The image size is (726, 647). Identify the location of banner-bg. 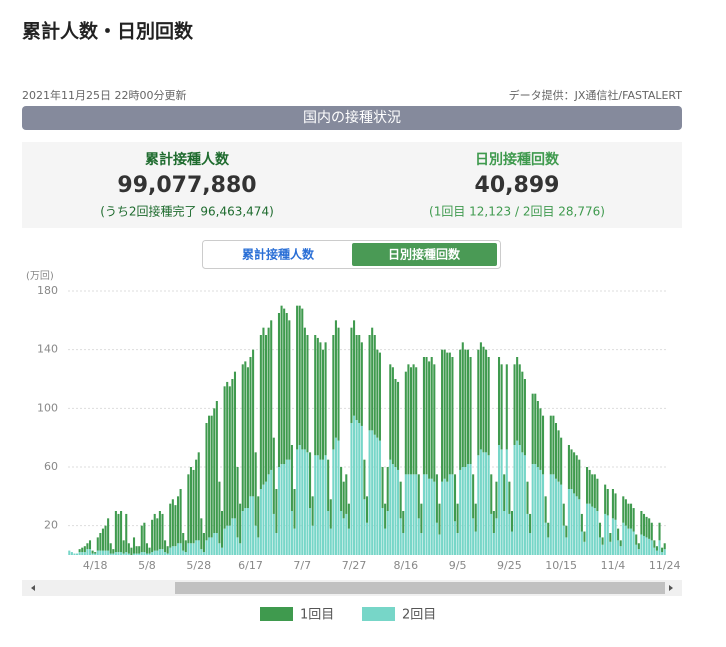
(352, 118).